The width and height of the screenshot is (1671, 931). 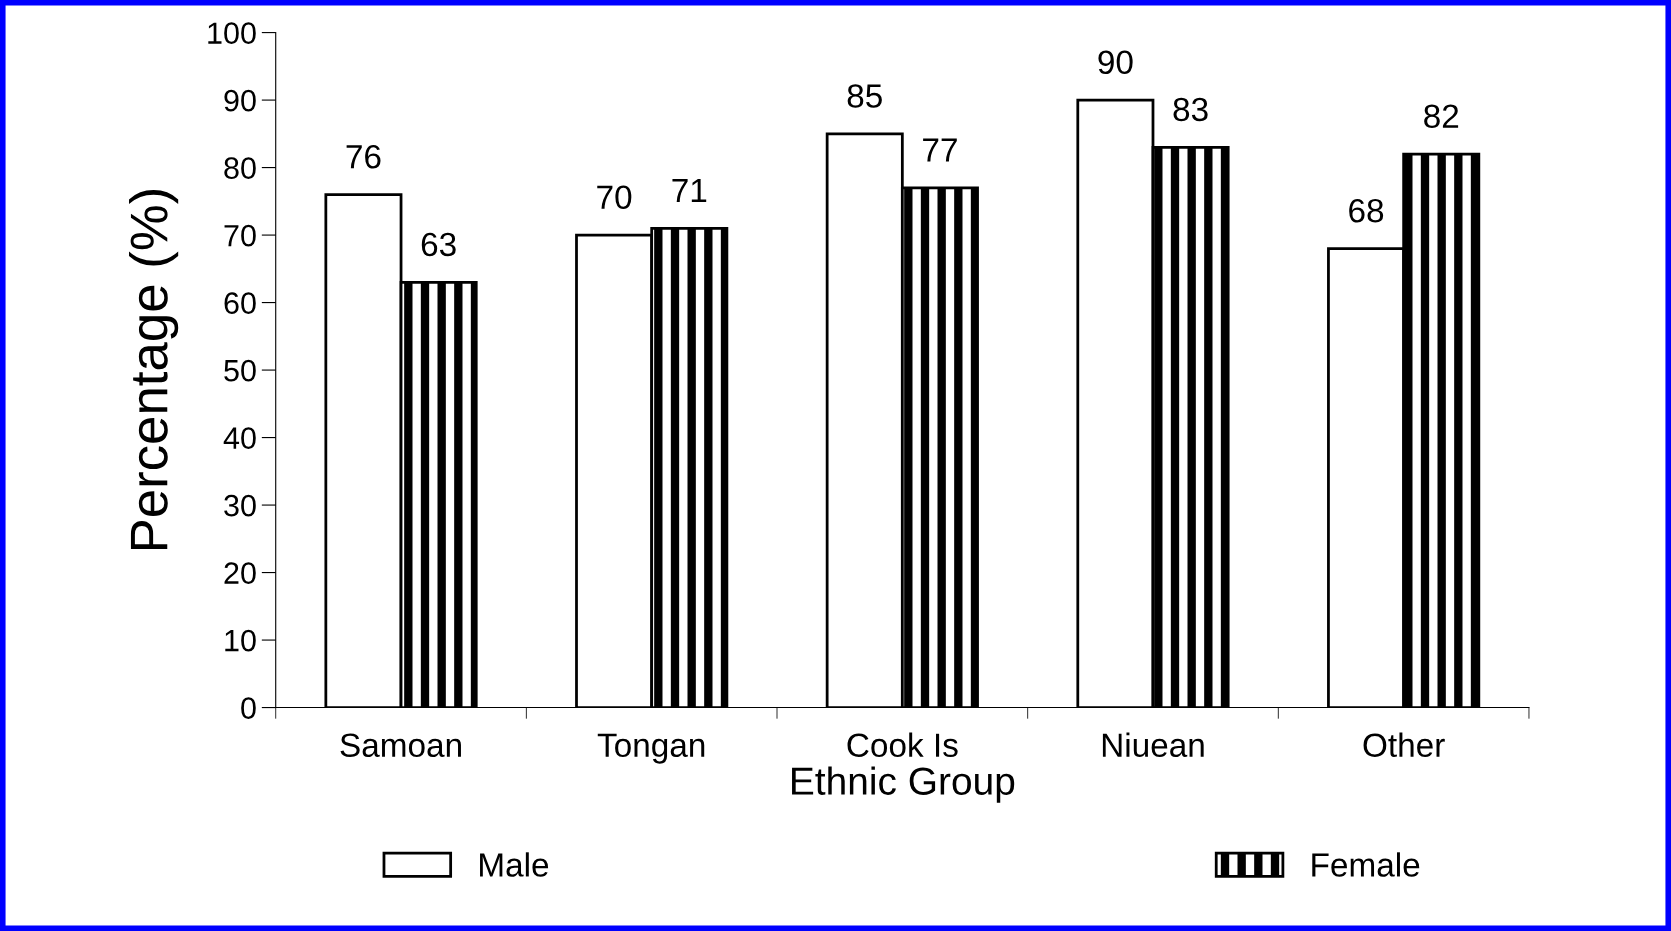 I want to click on data-label: 83, so click(x=1190, y=109).